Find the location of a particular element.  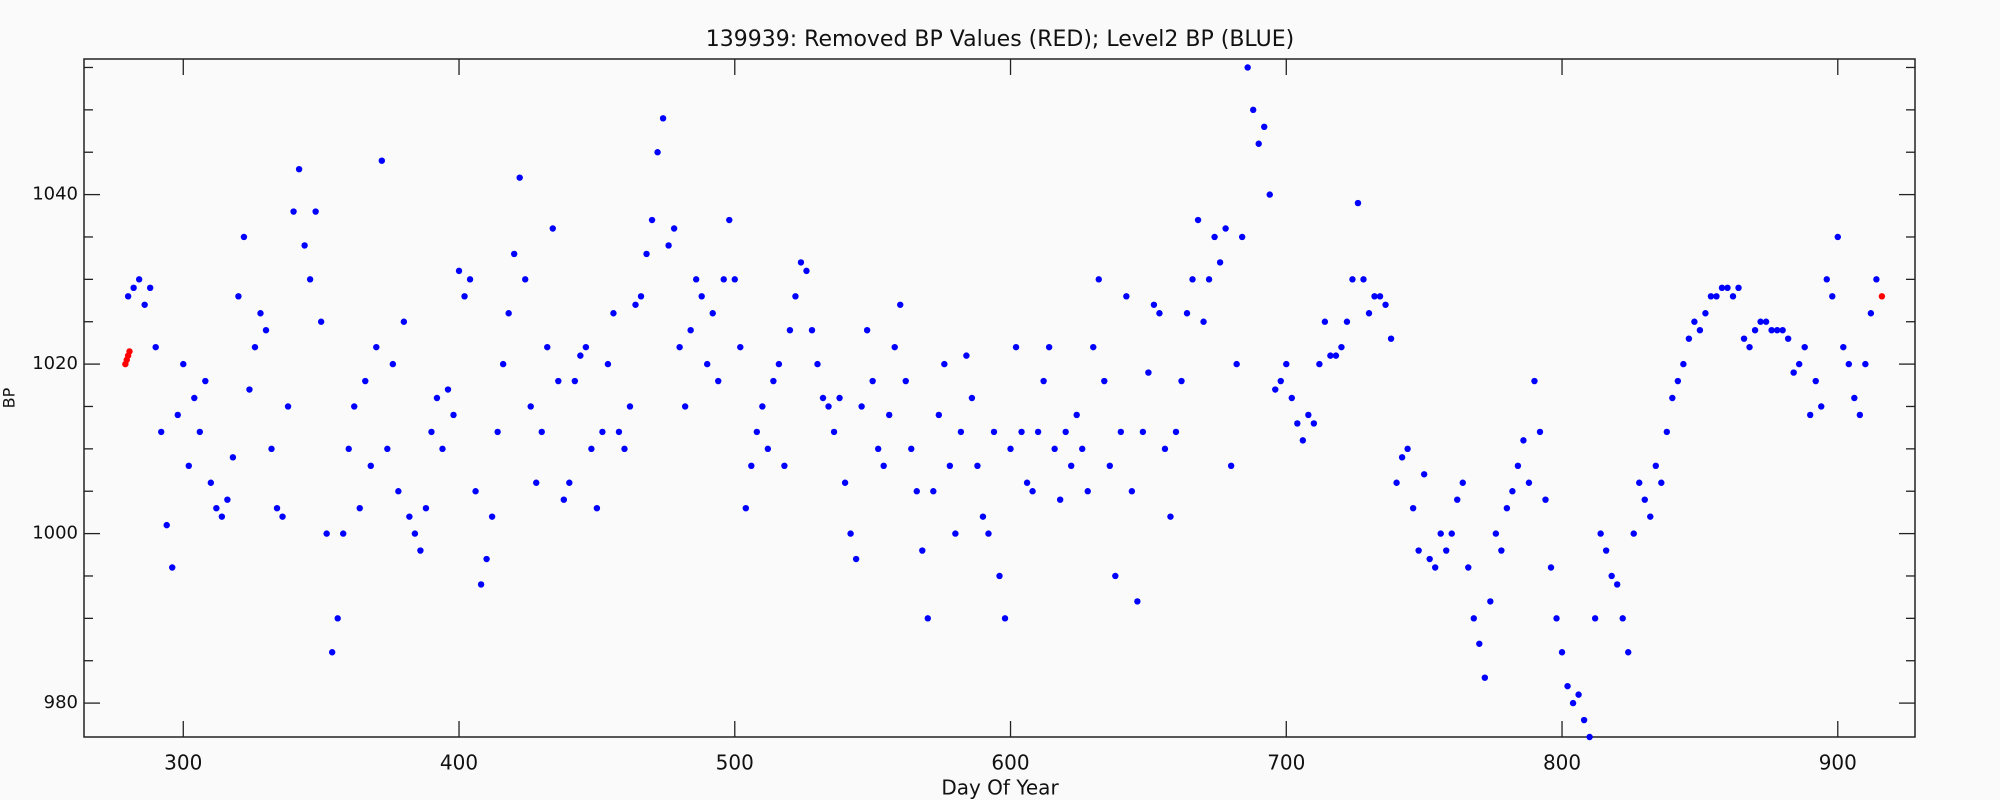

y-axis-label: BP is located at coordinates (9, 397).